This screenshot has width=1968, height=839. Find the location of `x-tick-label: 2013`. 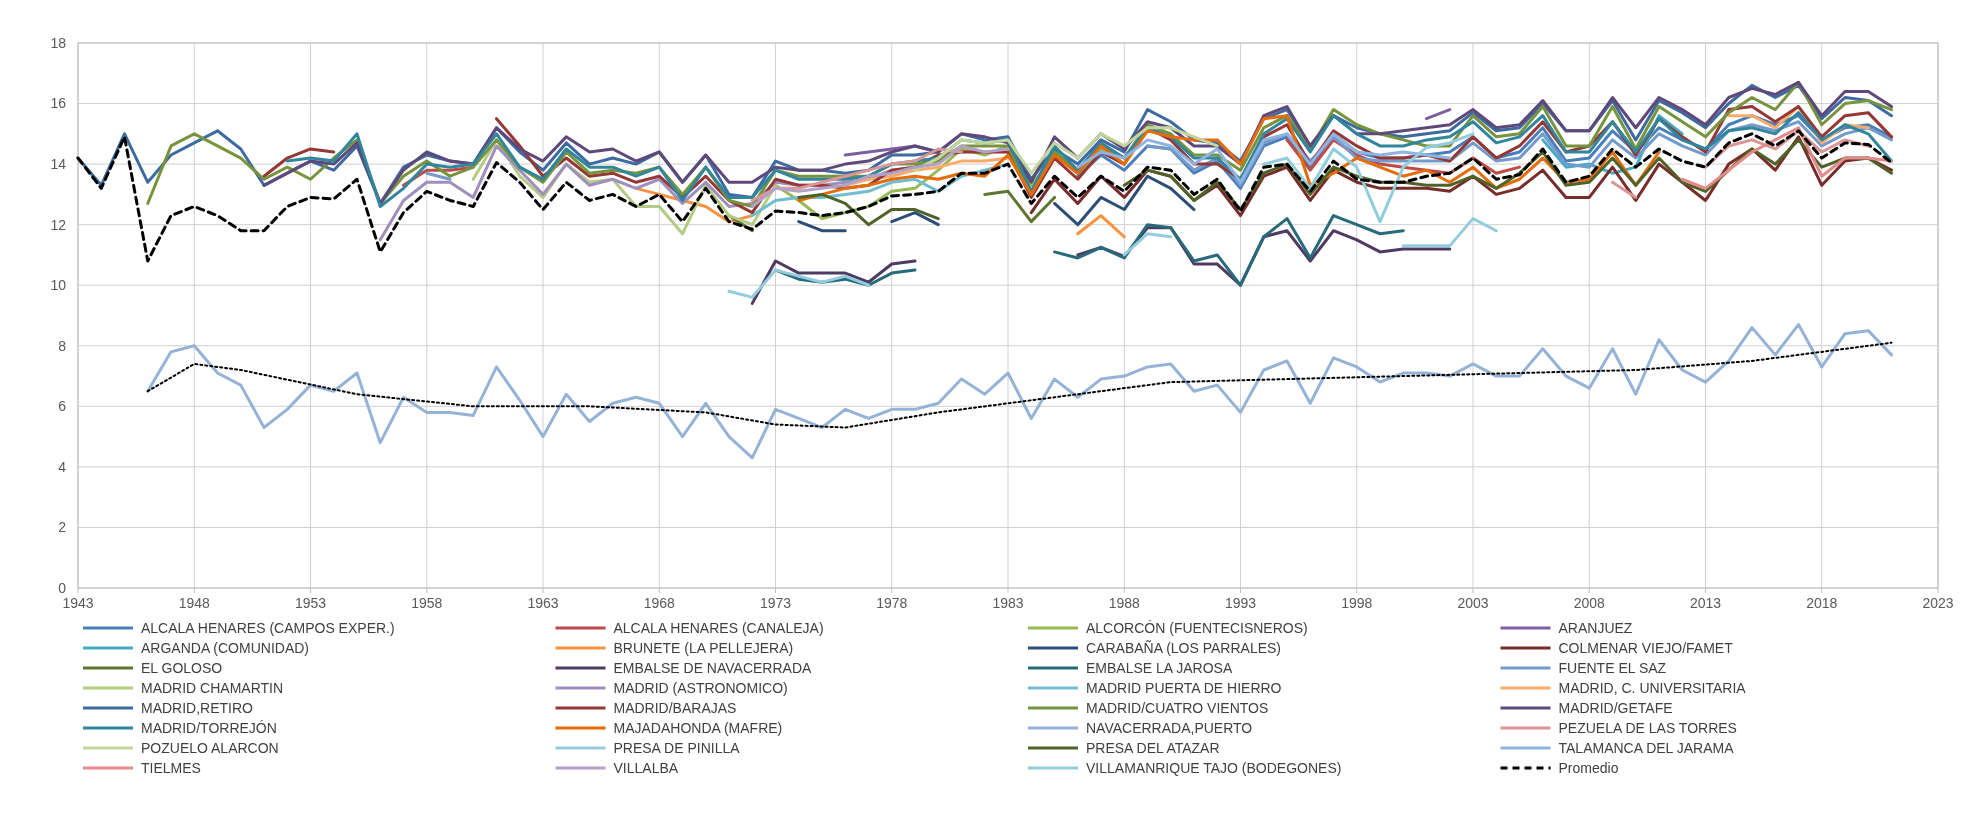

x-tick-label: 2013 is located at coordinates (1705, 603).